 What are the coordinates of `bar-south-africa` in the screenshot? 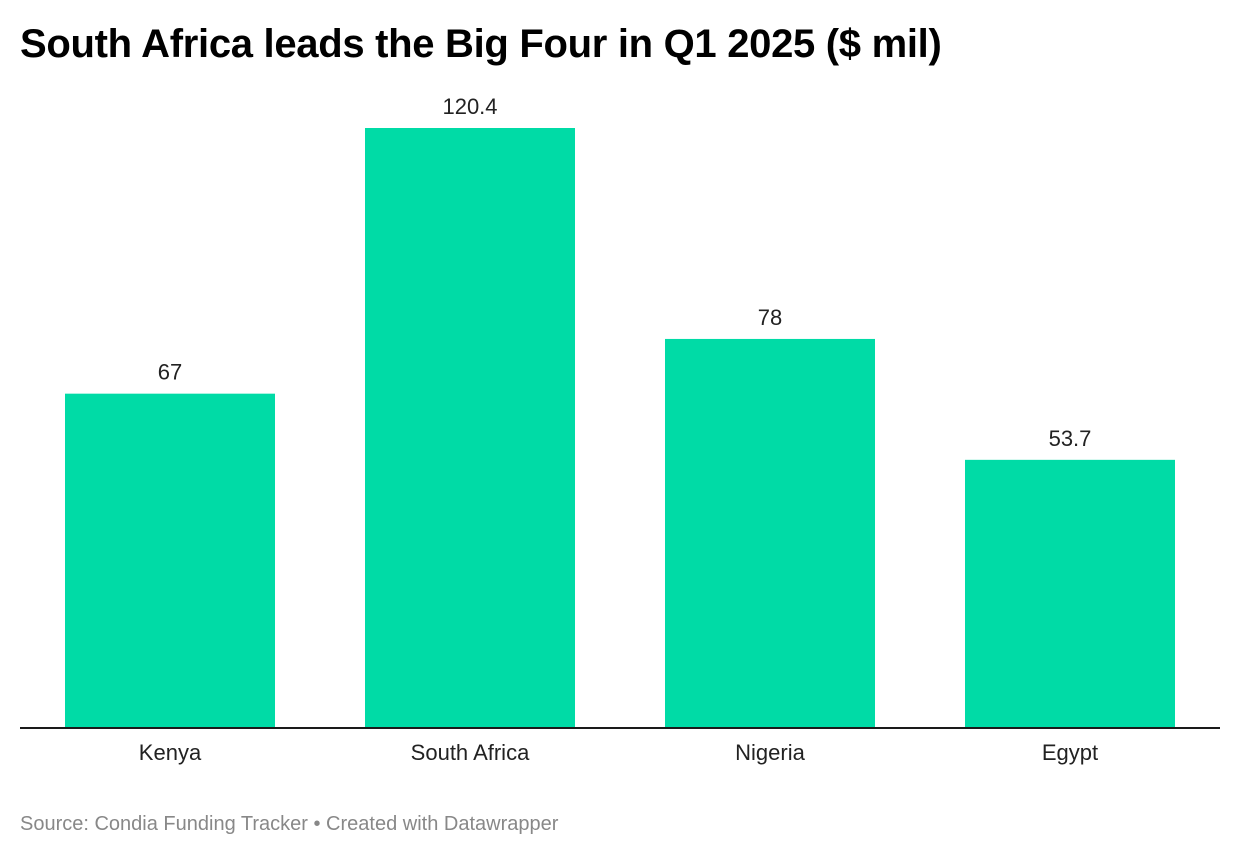 It's located at (470, 427).